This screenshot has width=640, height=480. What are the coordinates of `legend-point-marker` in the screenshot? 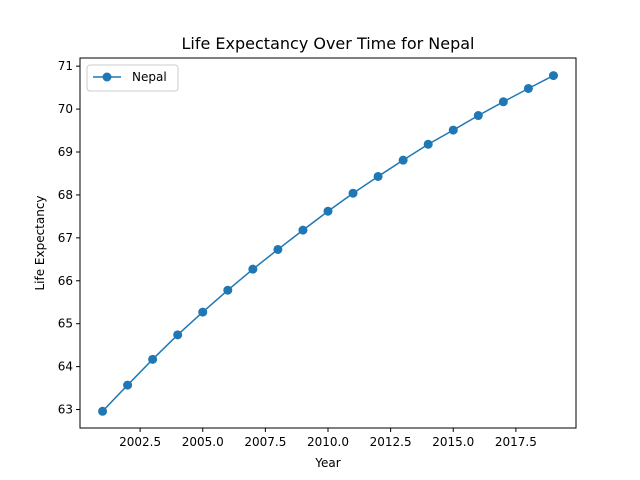 It's located at (107, 77).